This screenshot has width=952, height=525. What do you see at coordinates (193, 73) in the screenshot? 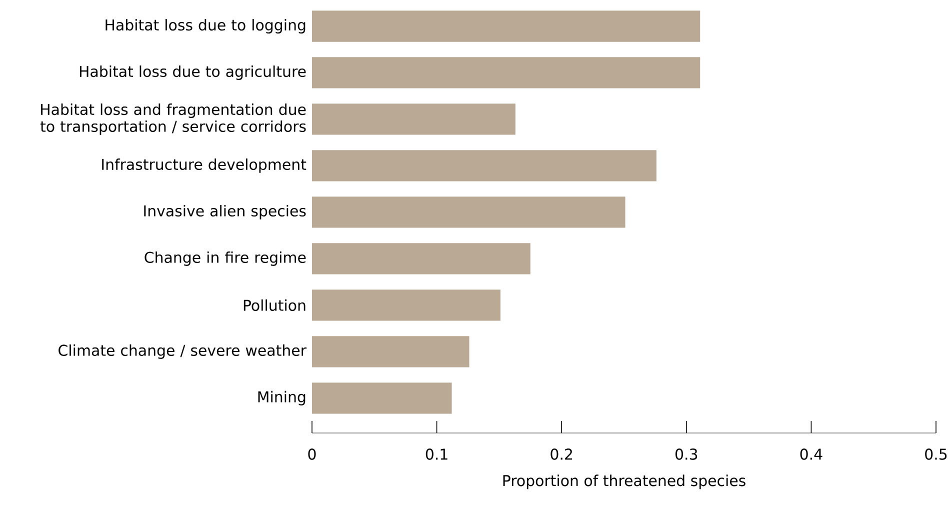
I see `y-tick-label: Habitat loss due to agriculture` at bounding box center [193, 73].